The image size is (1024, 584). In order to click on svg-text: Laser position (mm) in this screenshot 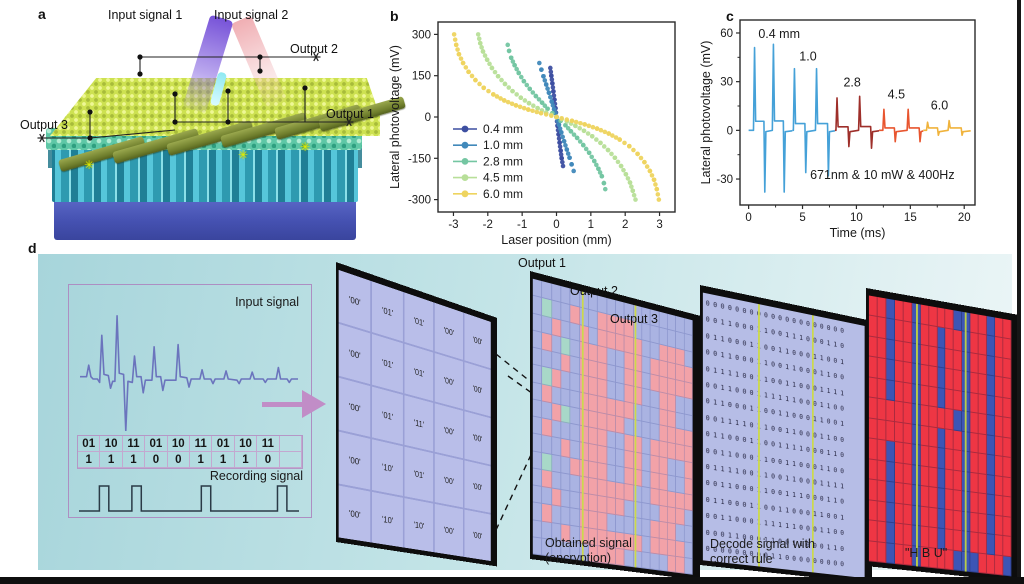, I will do `click(556, 240)`.